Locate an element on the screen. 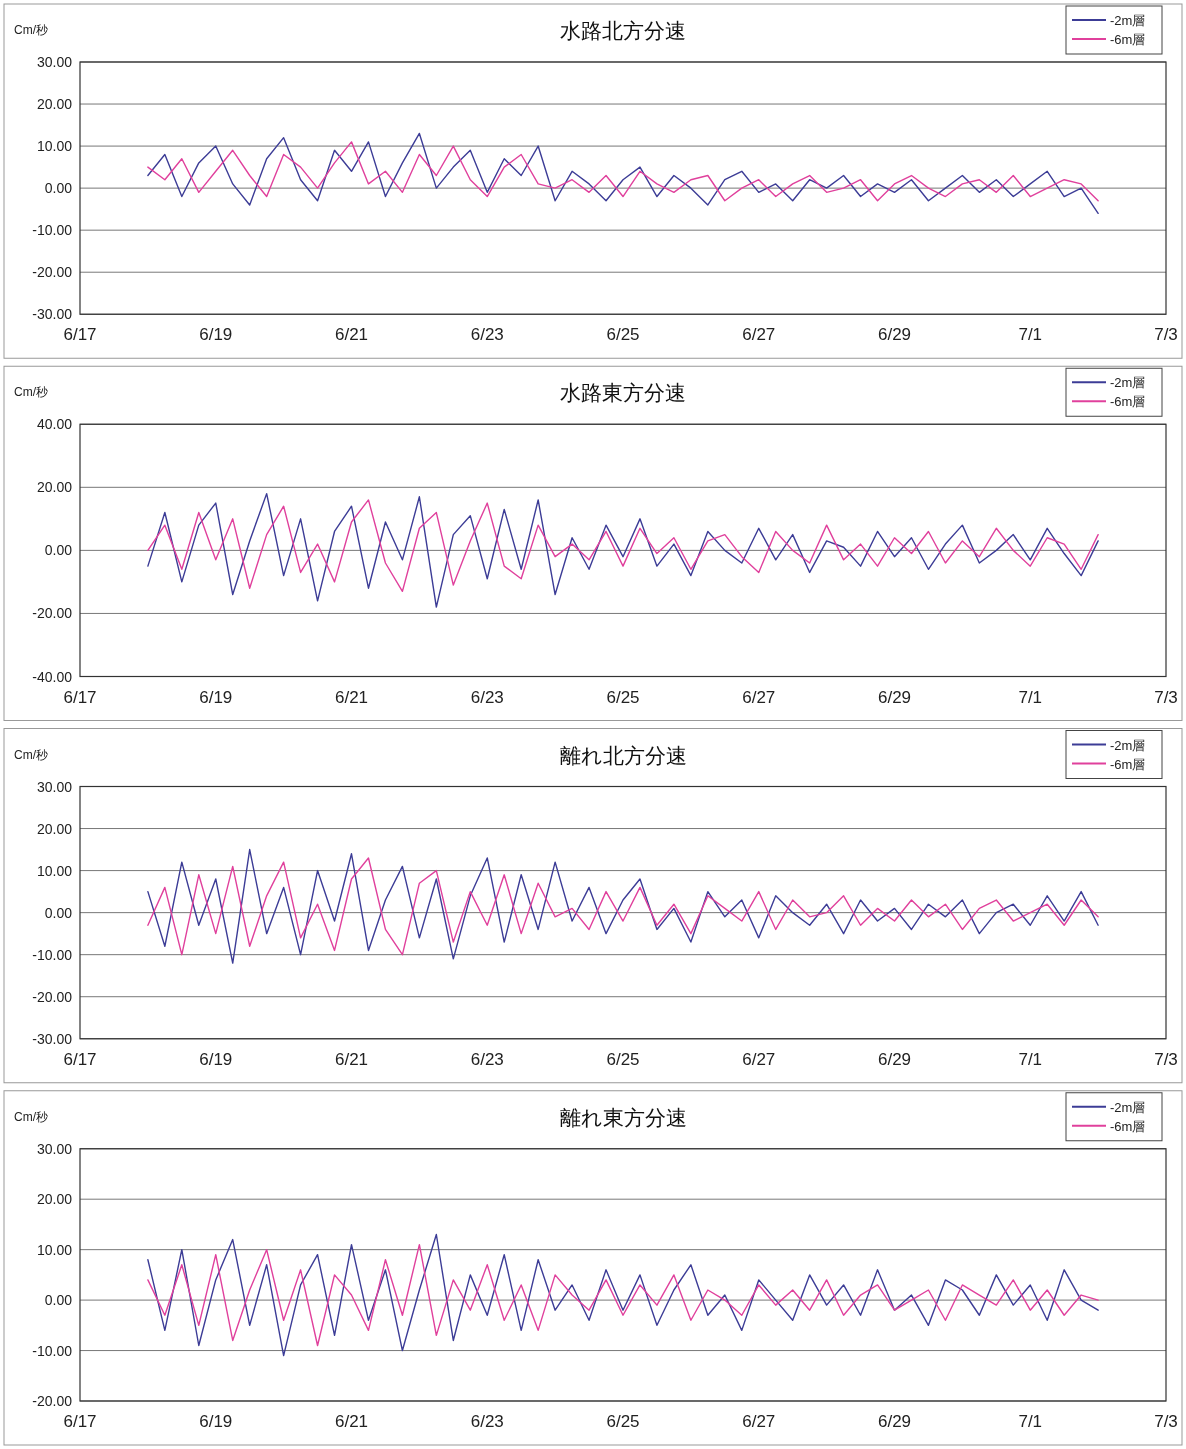  chart-title: 水路北方分速 is located at coordinates (623, 30).